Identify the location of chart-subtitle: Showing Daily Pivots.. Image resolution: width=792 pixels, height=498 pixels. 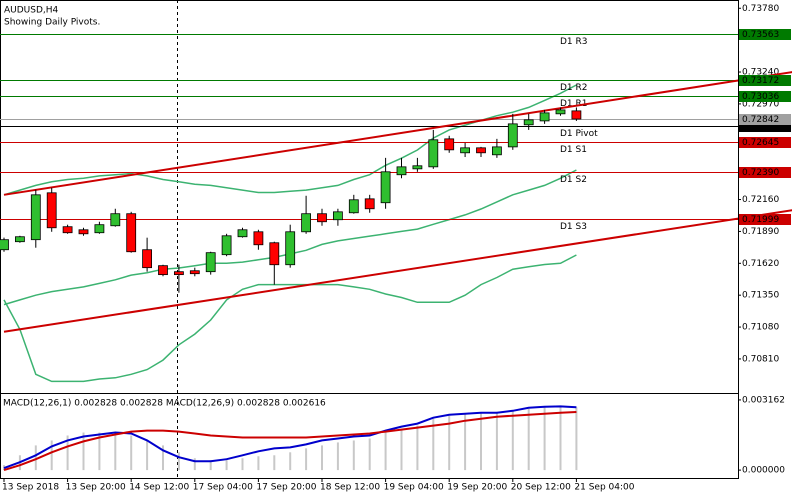
(52, 23).